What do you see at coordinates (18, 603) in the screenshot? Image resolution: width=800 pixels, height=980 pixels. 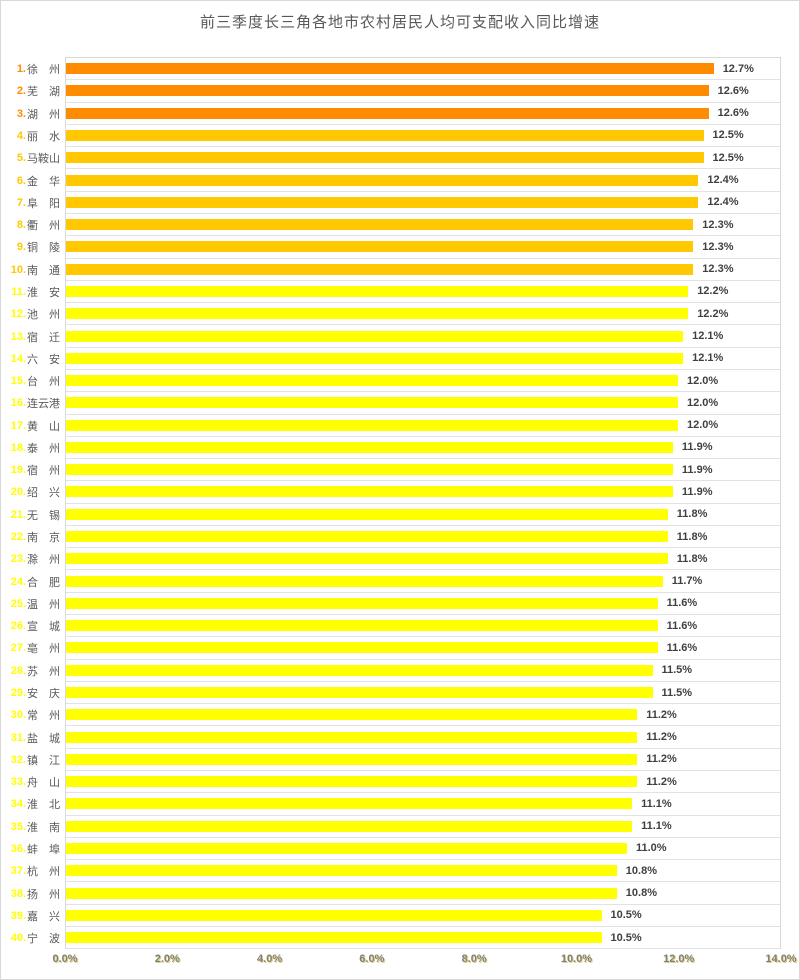 I see `rank-number: 25.` at bounding box center [18, 603].